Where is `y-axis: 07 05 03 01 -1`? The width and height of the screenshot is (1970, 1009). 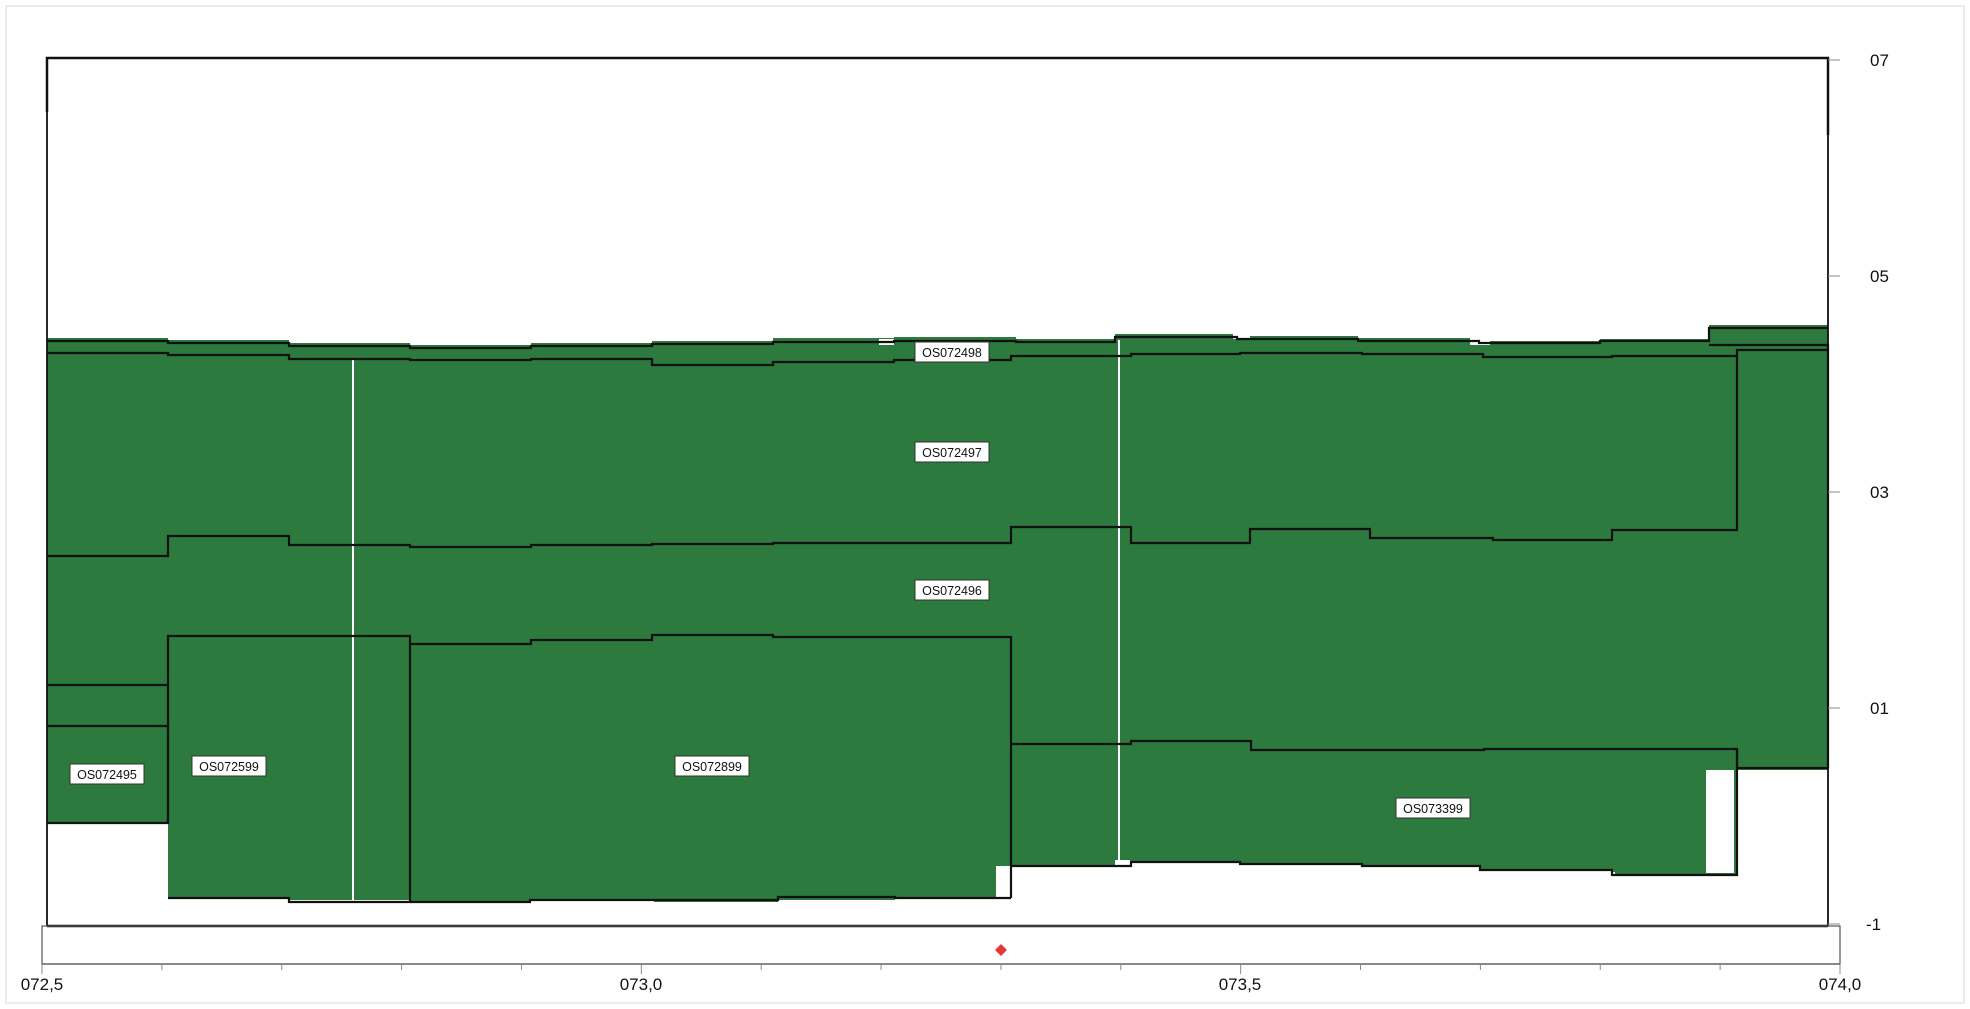
y-axis: 07 05 03 01 -1 is located at coordinates (1858, 492).